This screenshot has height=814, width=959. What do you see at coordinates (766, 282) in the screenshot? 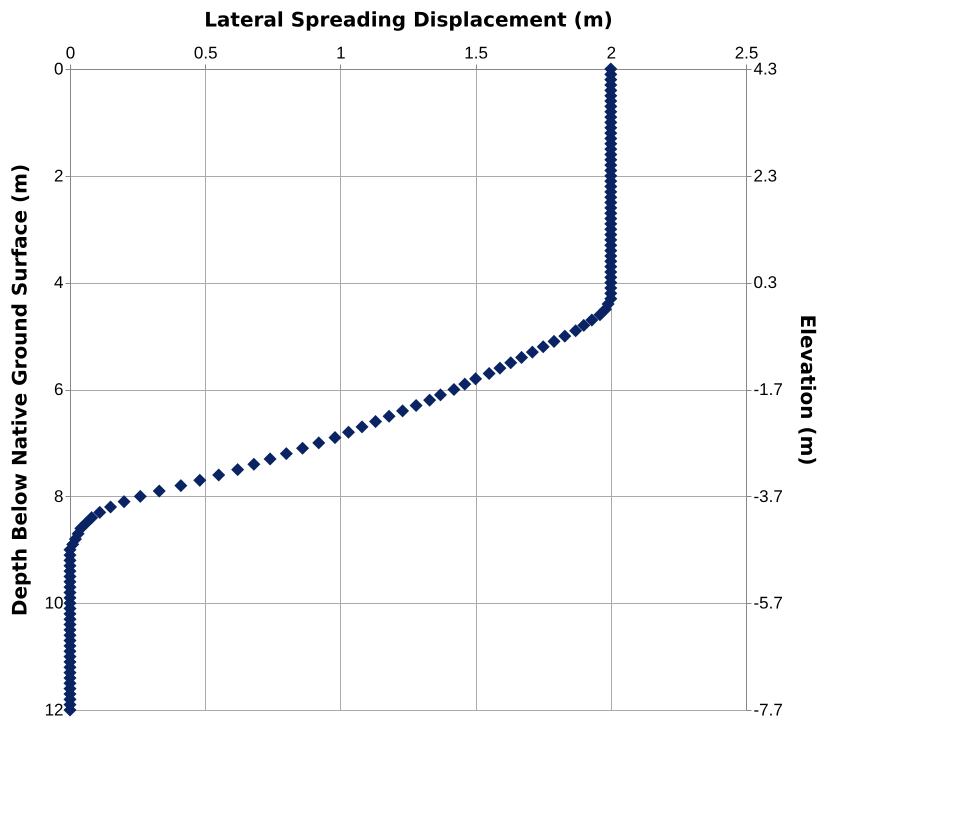
I see `y2-tick-label: 0.3` at bounding box center [766, 282].